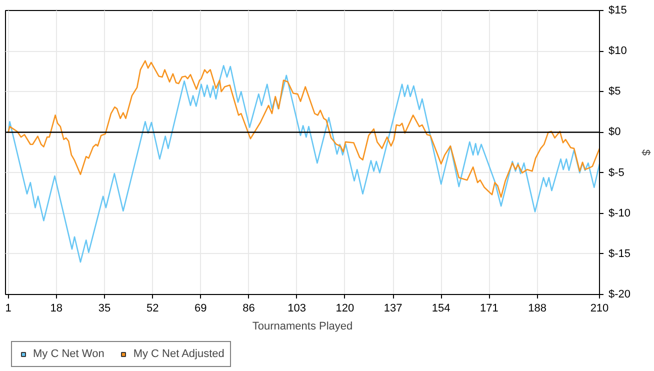  I want to click on legend-label: My C Net Won, so click(68, 354).